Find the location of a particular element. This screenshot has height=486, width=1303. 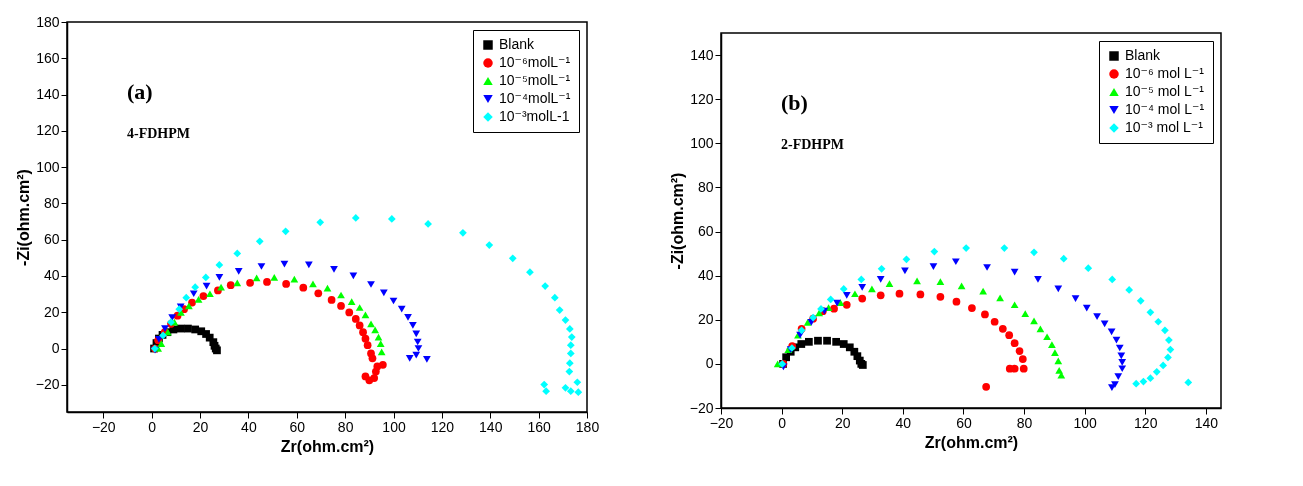

legend-label: 10⁻⁵molL⁻¹ is located at coordinates (535, 80).